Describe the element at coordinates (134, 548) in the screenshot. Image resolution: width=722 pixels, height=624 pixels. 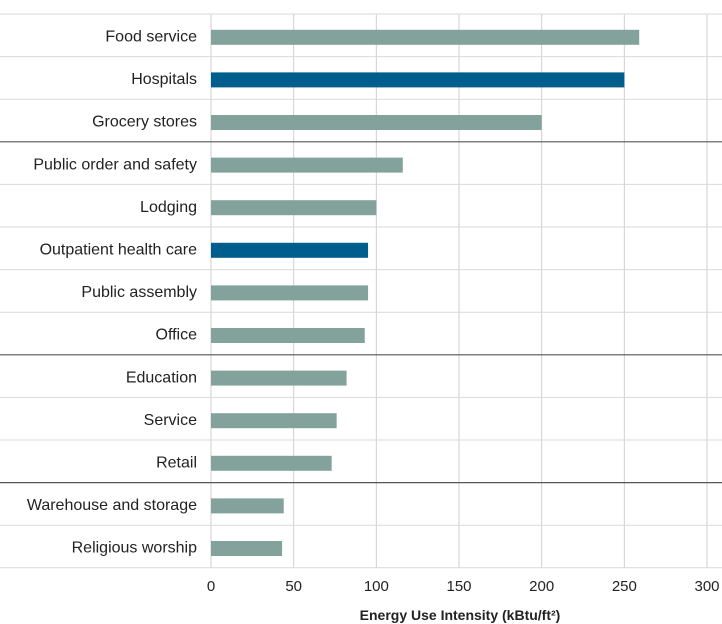
I see `category-label-religious-worship: Religious worship` at that location.